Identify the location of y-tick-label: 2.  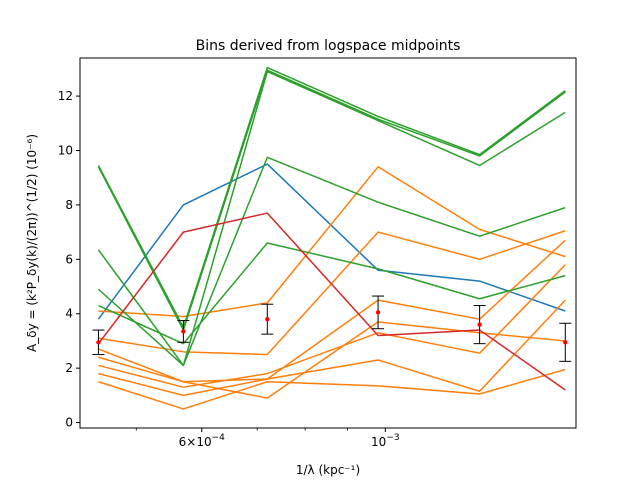
(69, 368).